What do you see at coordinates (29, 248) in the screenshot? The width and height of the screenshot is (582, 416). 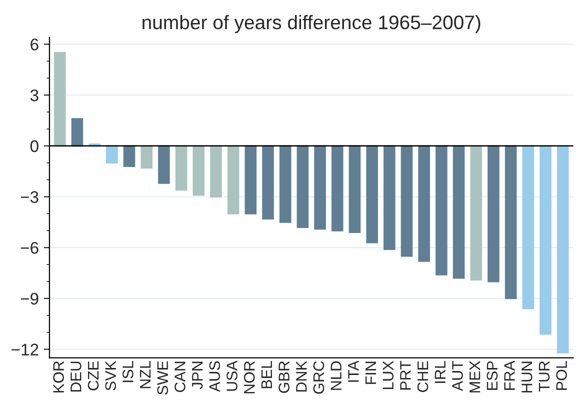 I see `y-tick-label: −6` at bounding box center [29, 248].